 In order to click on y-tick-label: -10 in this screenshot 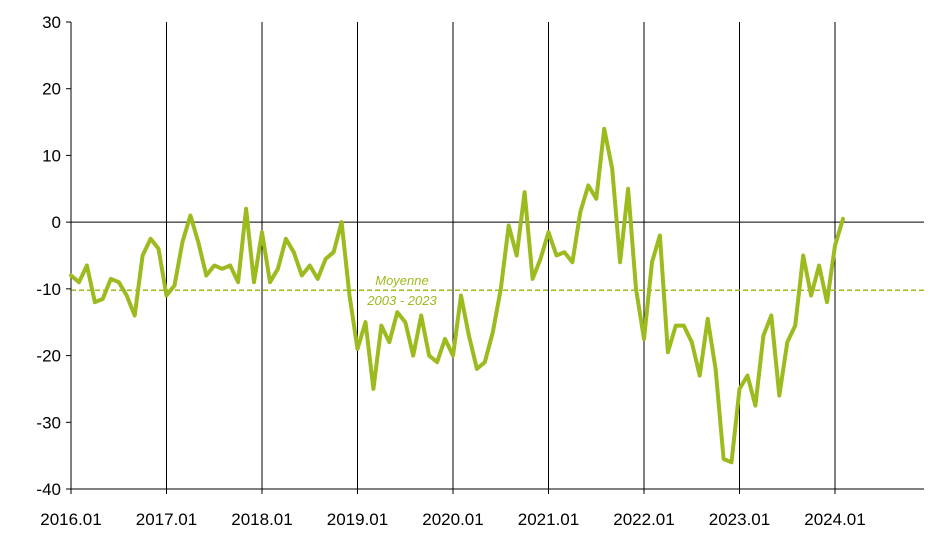, I will do `click(48, 289)`.